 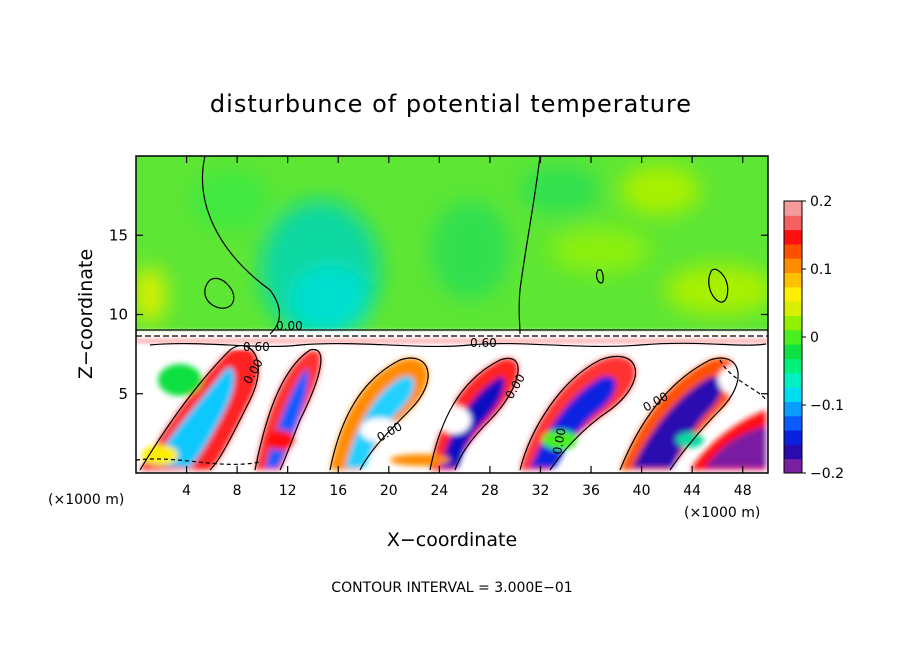 I want to click on x-tick-label: 48, so click(x=743, y=491).